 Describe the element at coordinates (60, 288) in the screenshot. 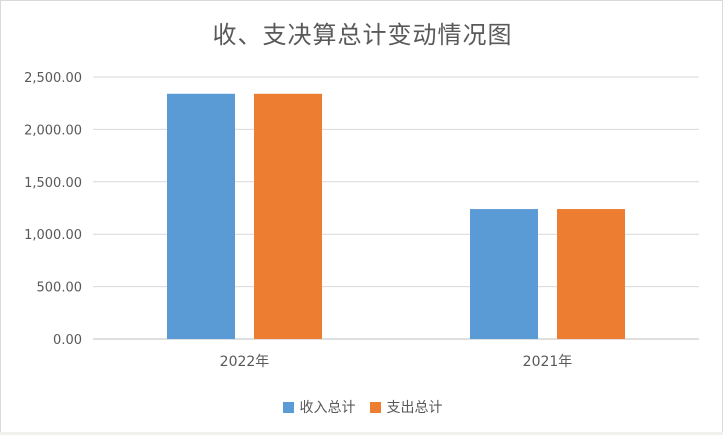

I see `y-tick-label: 500.00` at that location.